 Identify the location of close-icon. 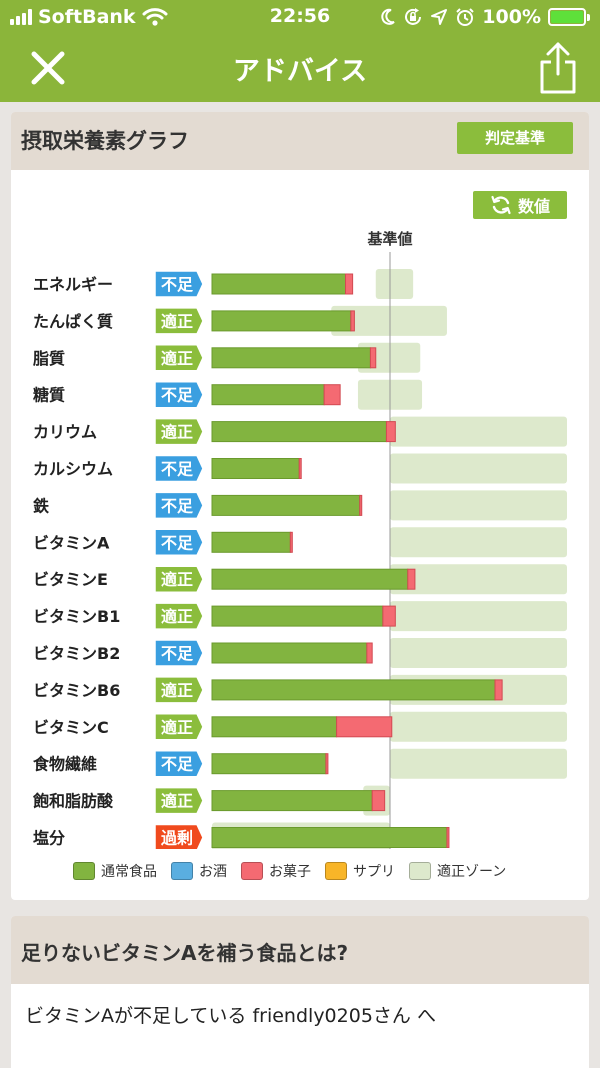
(48, 68).